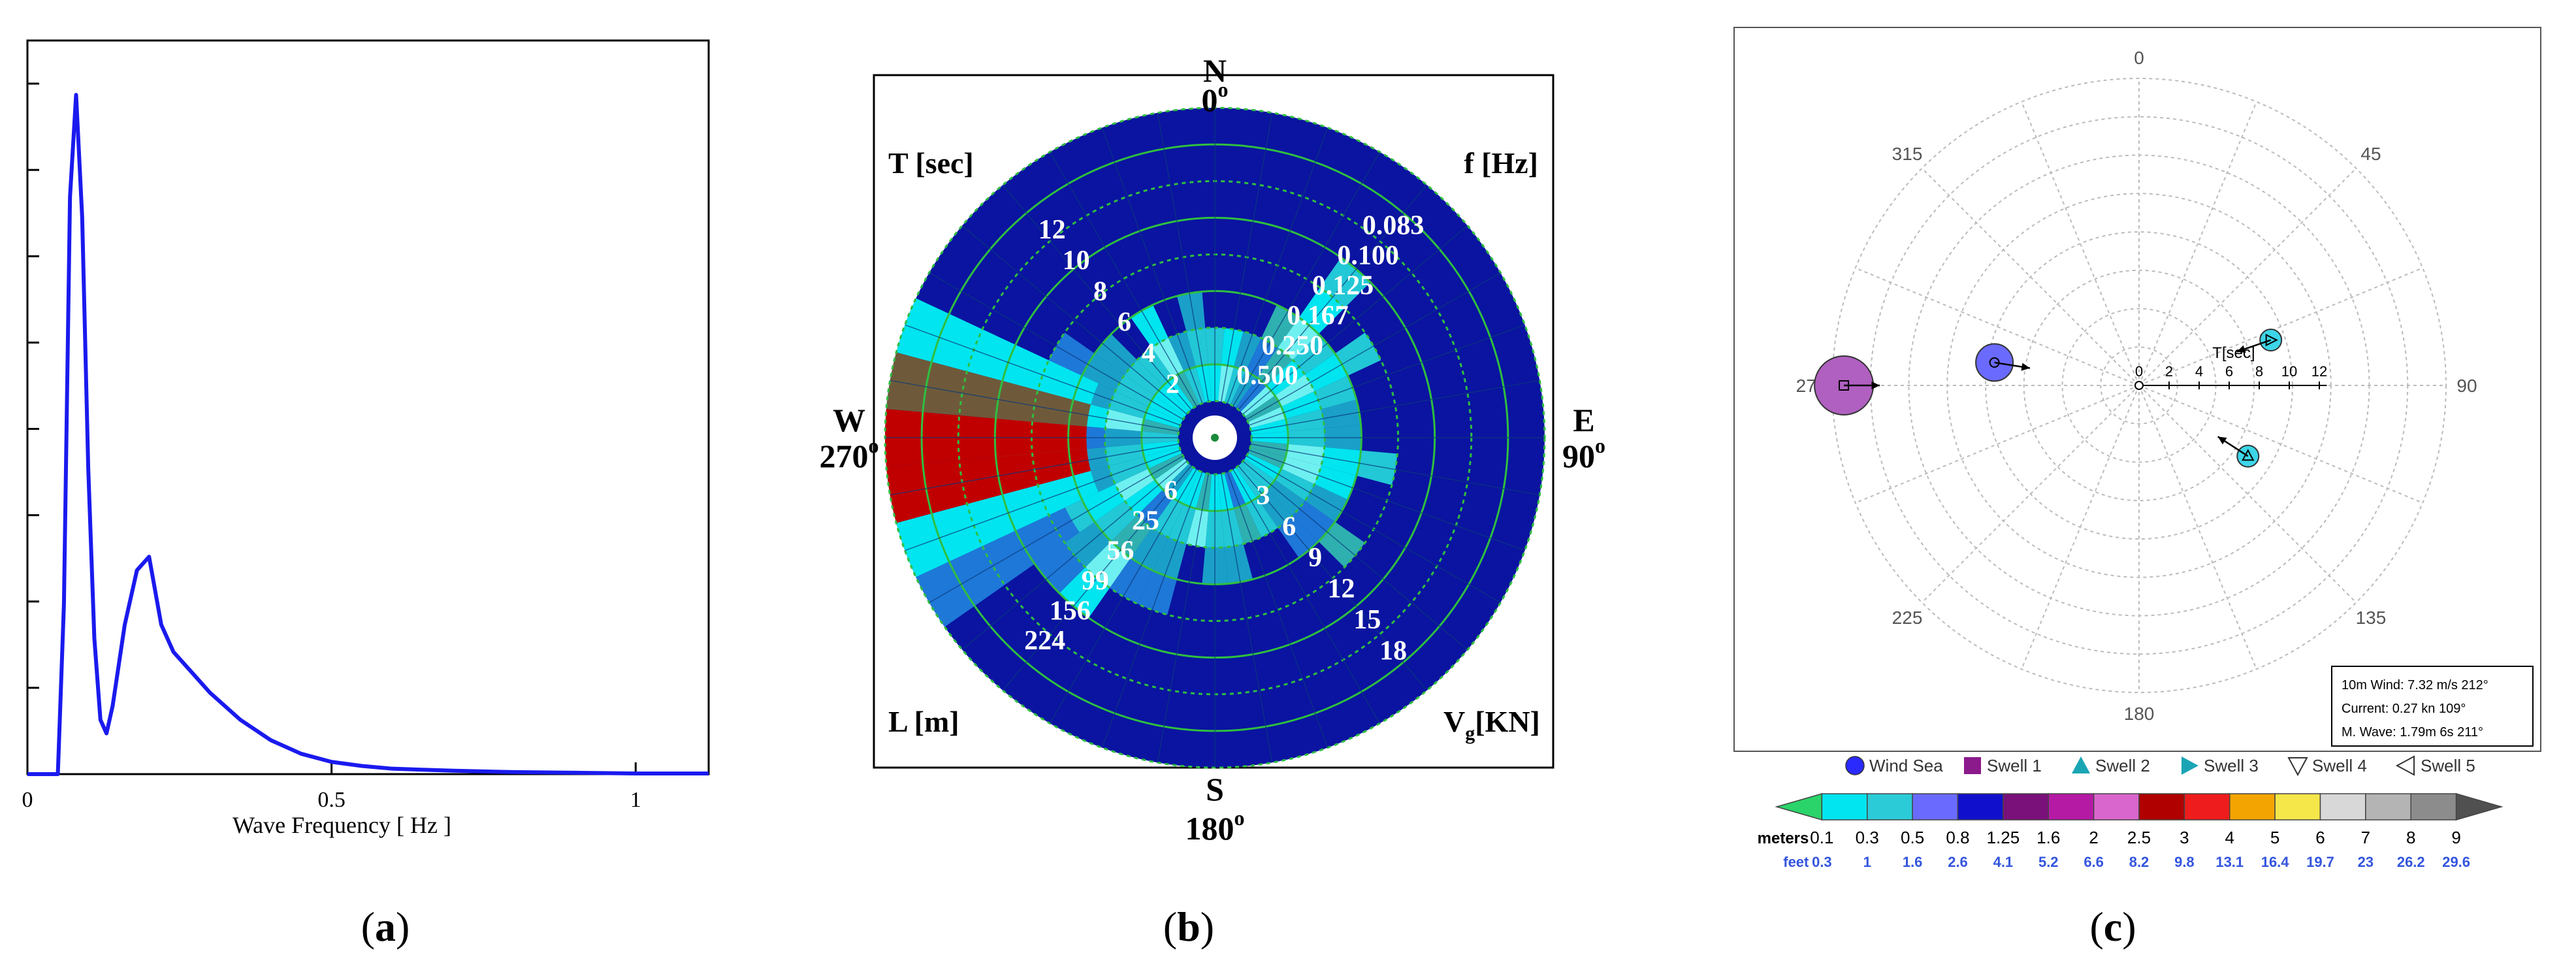 Image resolution: width=2576 pixels, height=959 pixels. Describe the element at coordinates (1318, 316) in the screenshot. I see `frequency-label: 0.167` at that location.